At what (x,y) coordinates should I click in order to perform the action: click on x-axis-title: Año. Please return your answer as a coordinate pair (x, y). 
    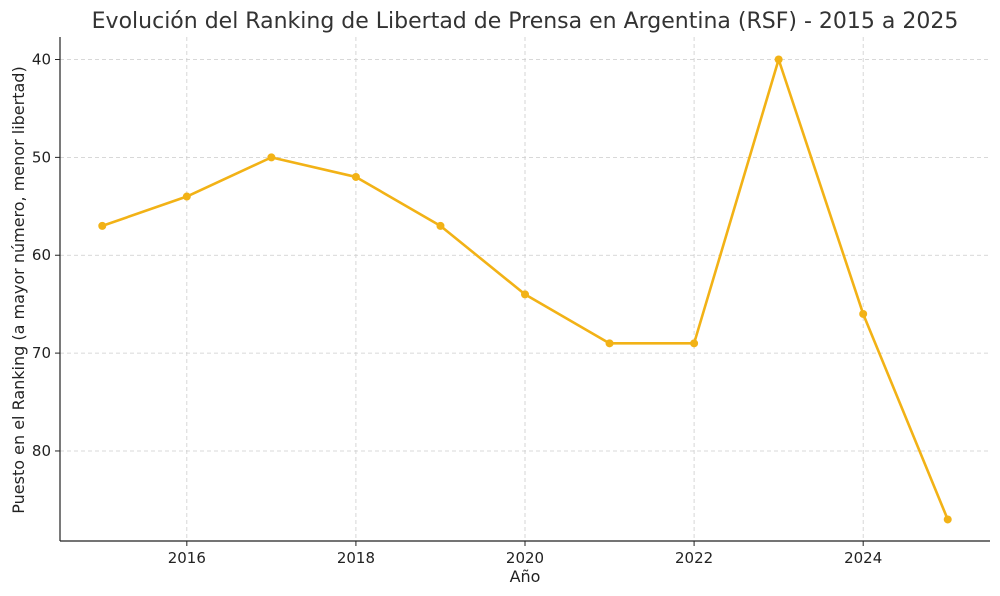
    Looking at the image, I should click on (525, 576).